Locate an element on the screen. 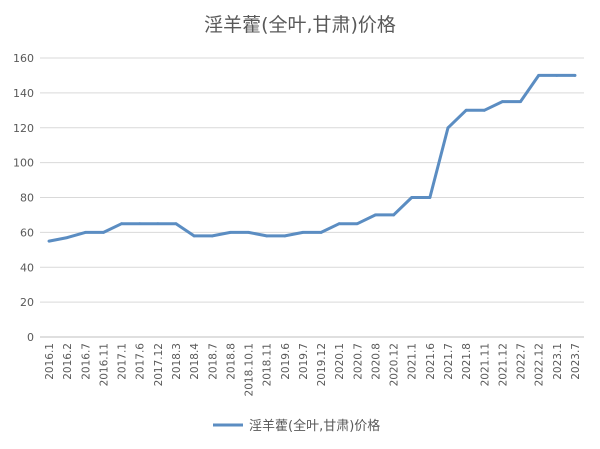 This screenshot has width=600, height=449. x-tick-label: 2020.1 is located at coordinates (340, 361).